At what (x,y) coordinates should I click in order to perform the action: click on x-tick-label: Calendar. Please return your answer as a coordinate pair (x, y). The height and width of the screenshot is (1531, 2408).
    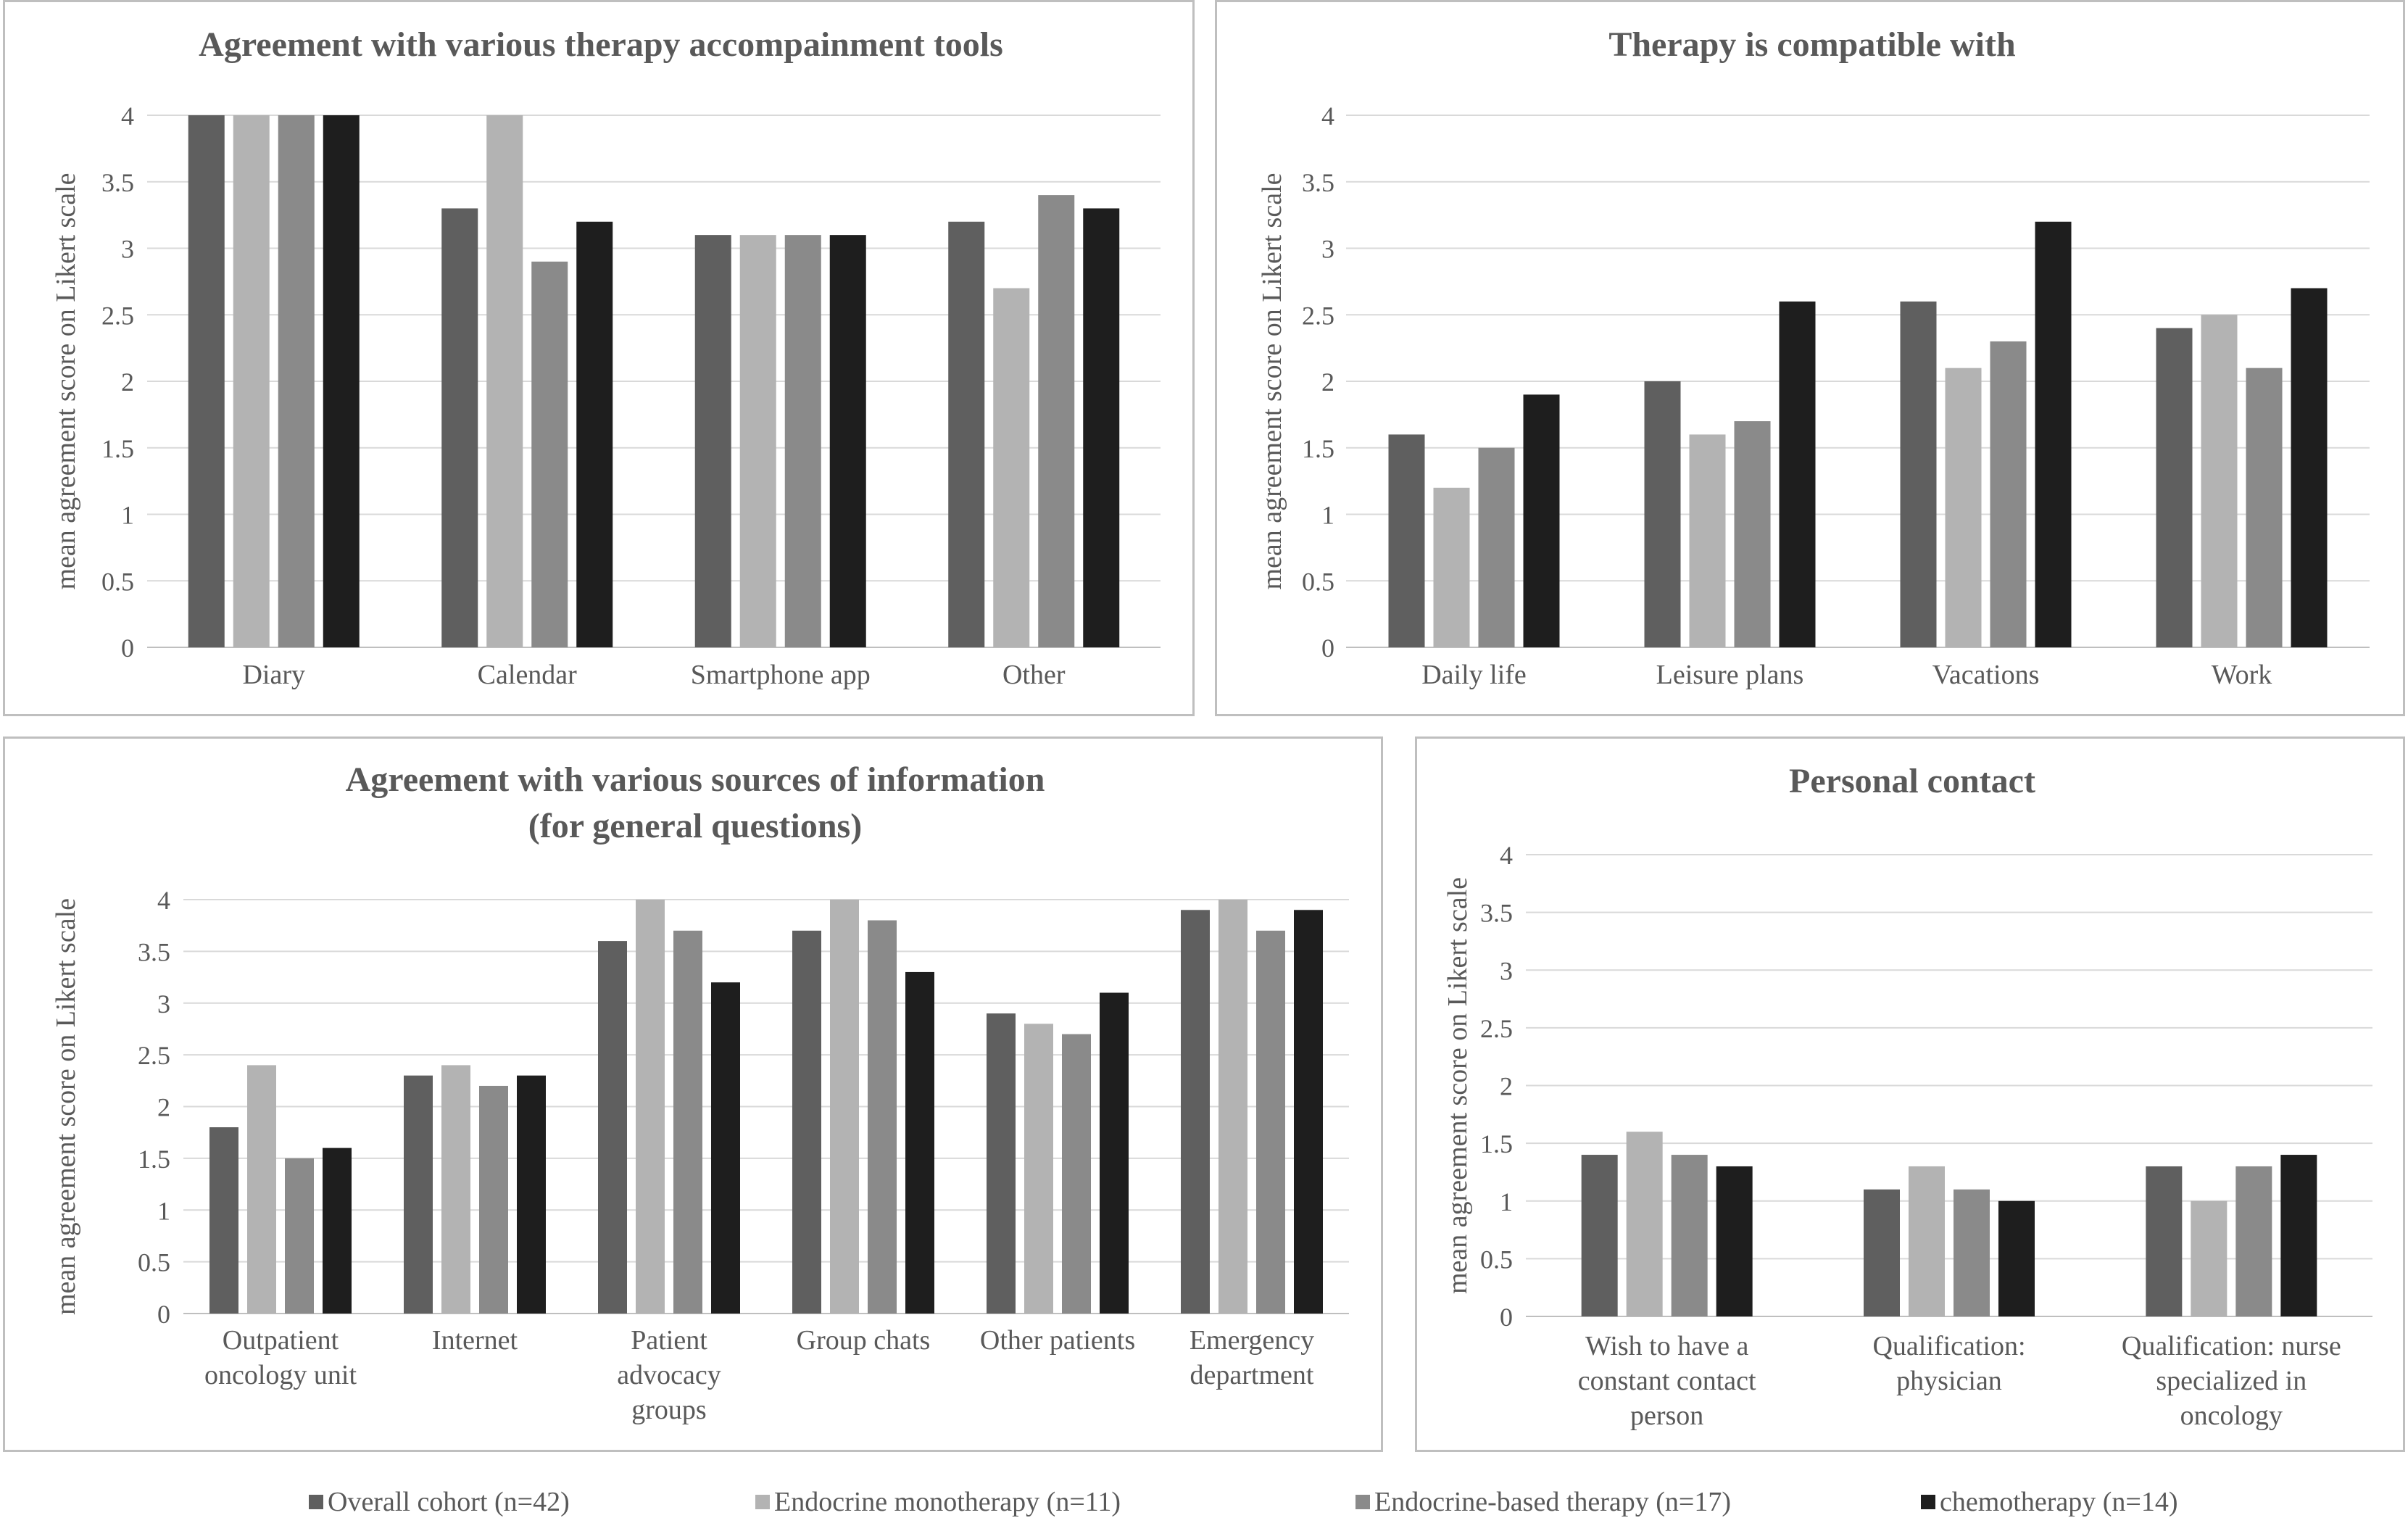
    Looking at the image, I should click on (528, 675).